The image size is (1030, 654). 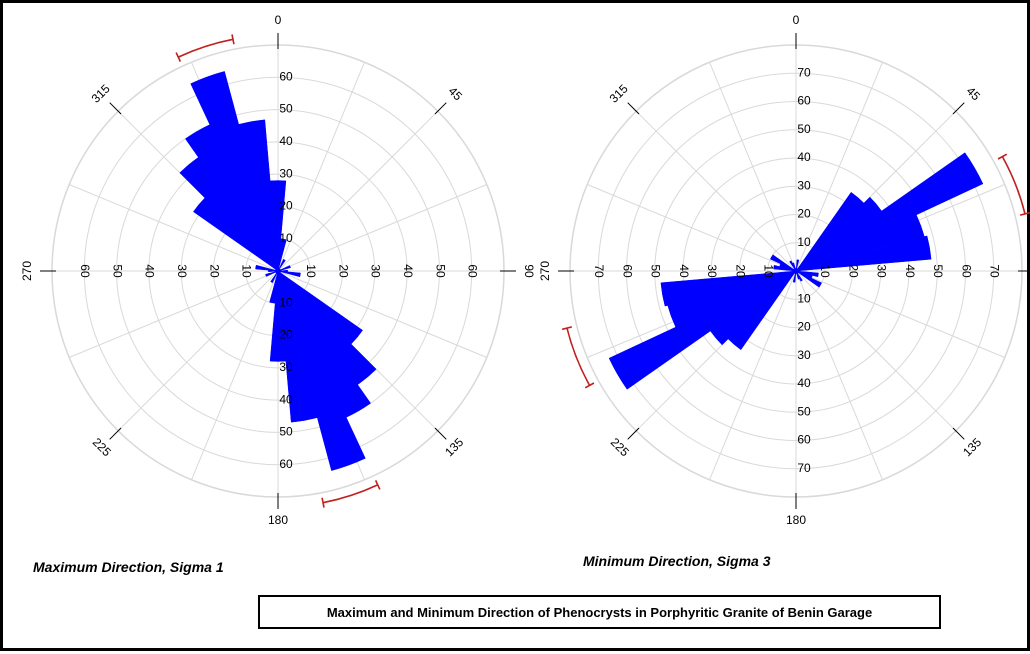 I want to click on chart-title-maximum: Maximum Direction, Sigma 1, so click(x=128, y=567).